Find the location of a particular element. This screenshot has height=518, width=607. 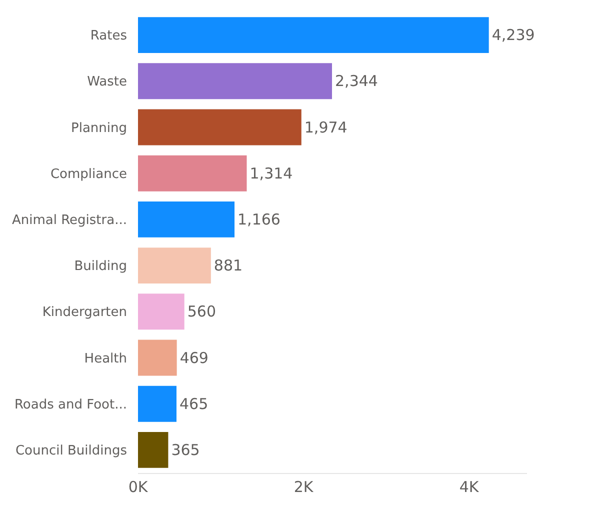

y-tick-label: Building is located at coordinates (100, 266).